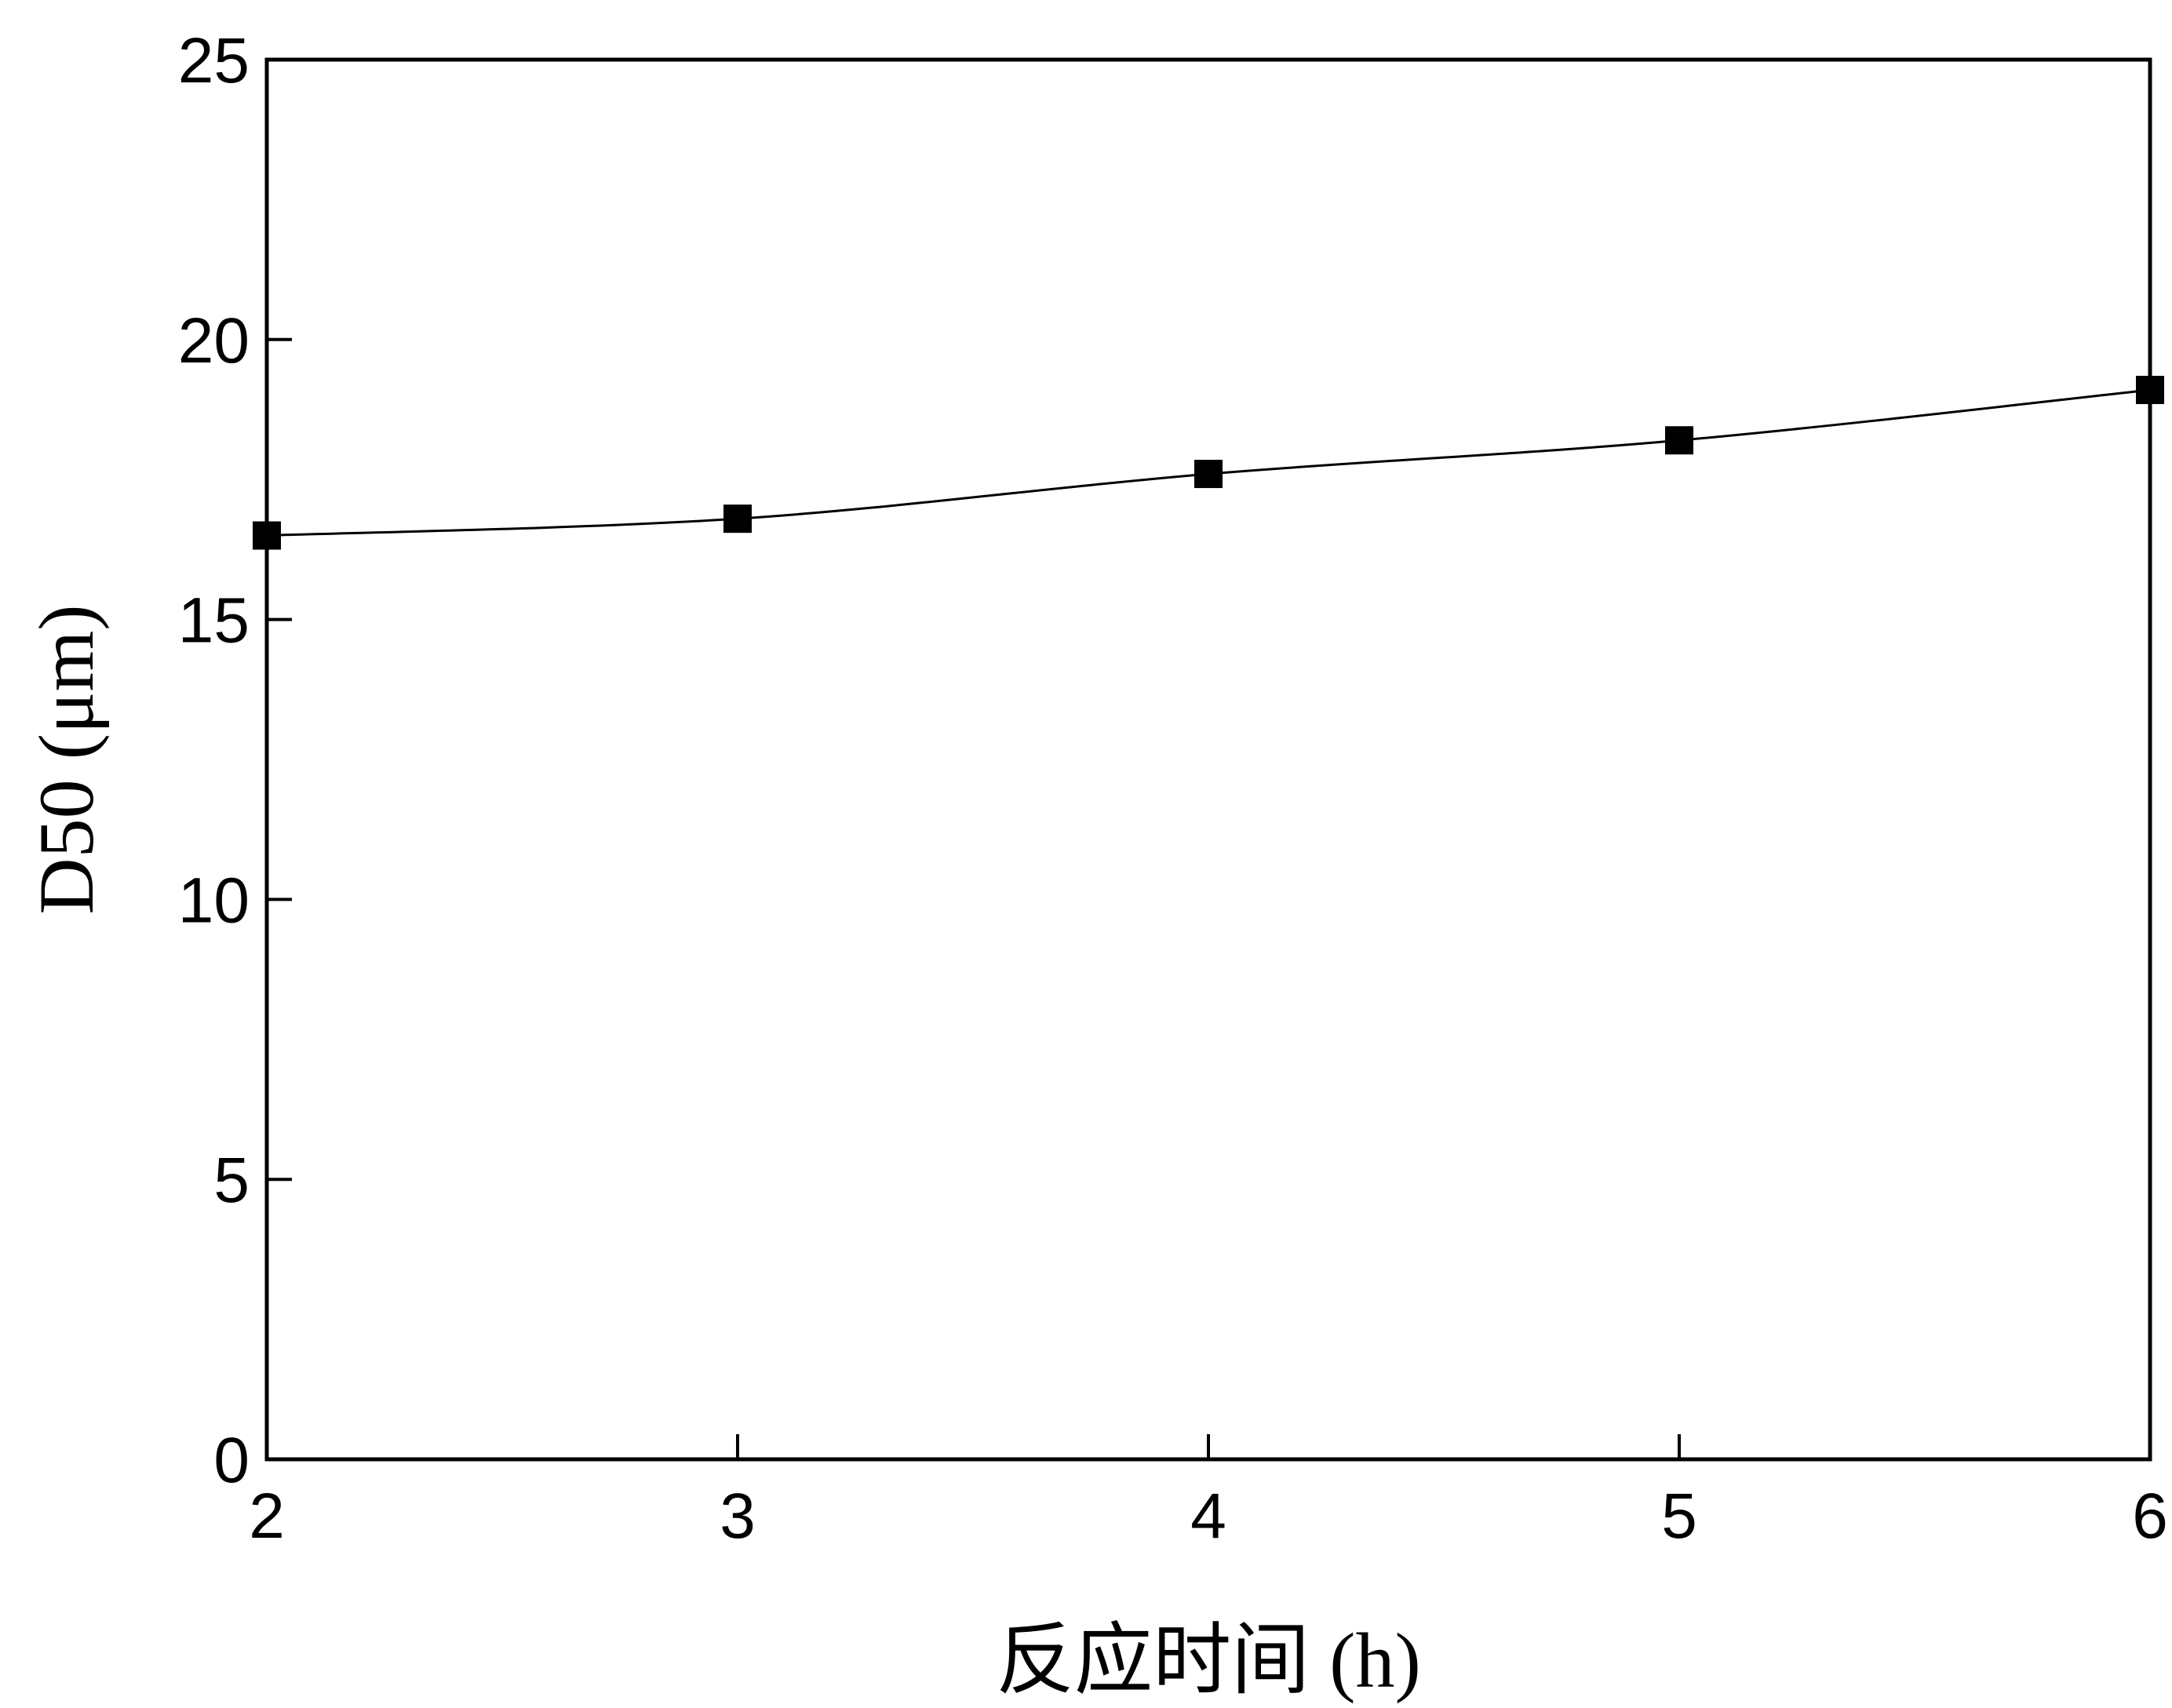 The height and width of the screenshot is (1708, 2172). Describe the element at coordinates (1679, 1516) in the screenshot. I see `x-tick-label: 5` at that location.